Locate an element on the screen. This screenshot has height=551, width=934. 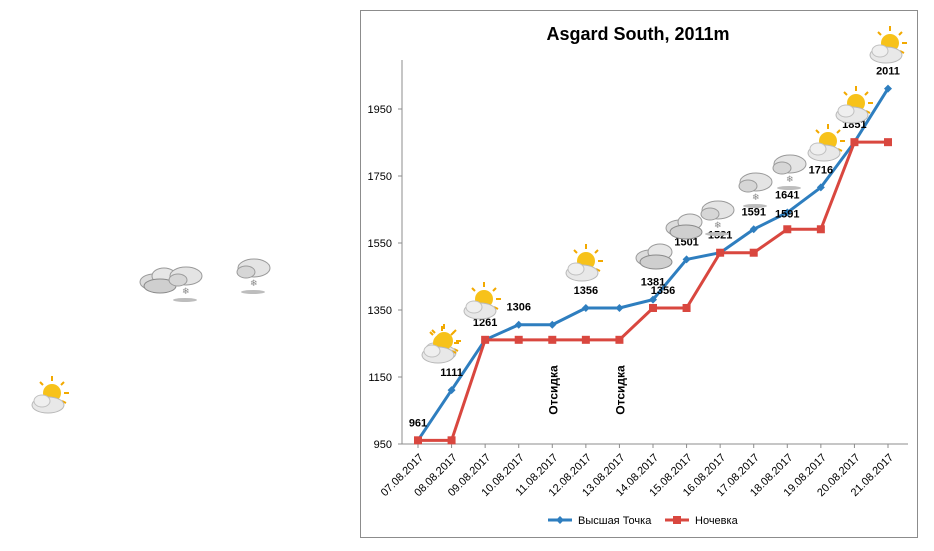
data-label: 1381 is located at coordinates (653, 283).